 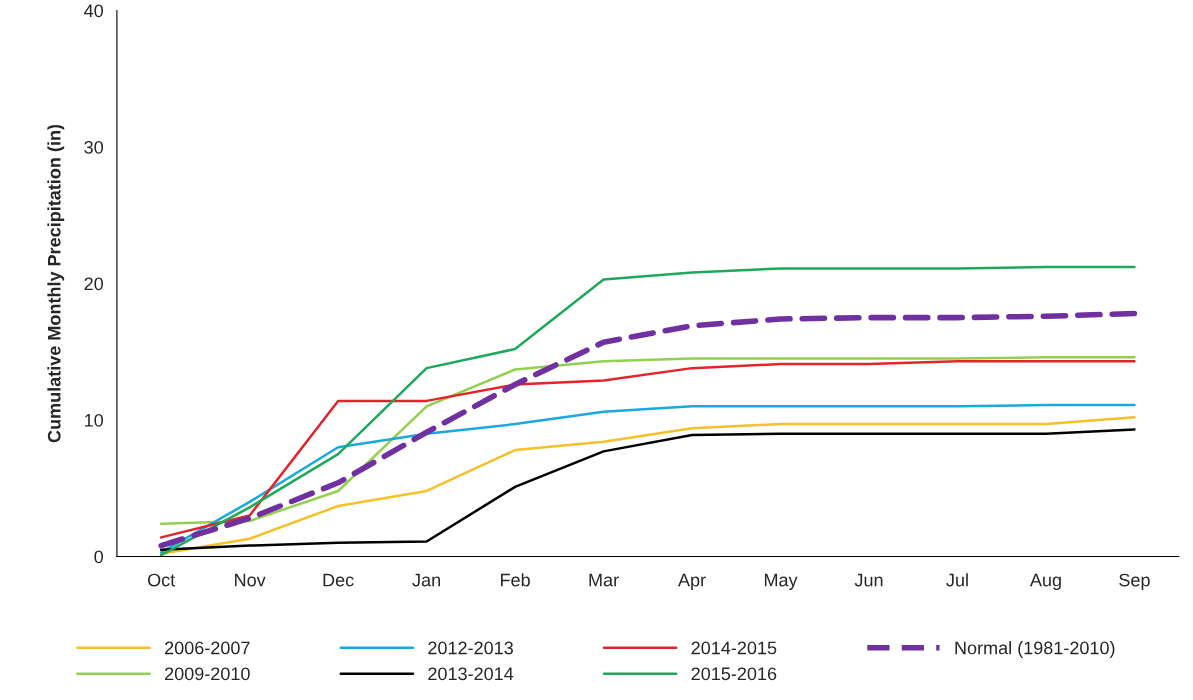 What do you see at coordinates (207, 648) in the screenshot?
I see `legend-label: 2006-2007` at bounding box center [207, 648].